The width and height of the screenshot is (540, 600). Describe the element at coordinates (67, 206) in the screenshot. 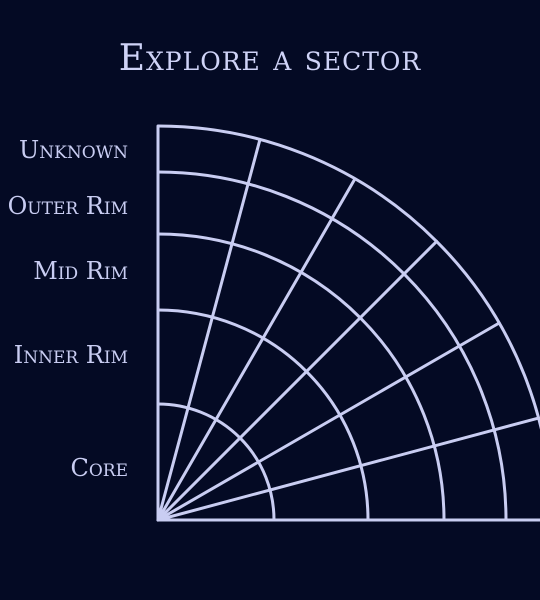

I see `ring-label-outer-rim: Outer Rim` at that location.